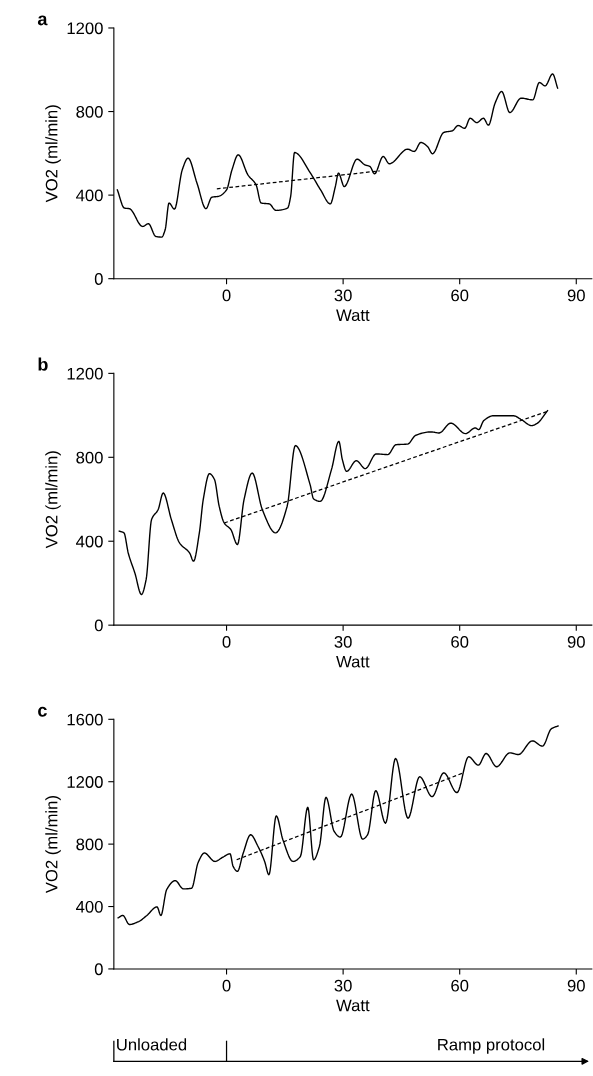  What do you see at coordinates (43, 364) in the screenshot?
I see `chart-title: b` at bounding box center [43, 364].